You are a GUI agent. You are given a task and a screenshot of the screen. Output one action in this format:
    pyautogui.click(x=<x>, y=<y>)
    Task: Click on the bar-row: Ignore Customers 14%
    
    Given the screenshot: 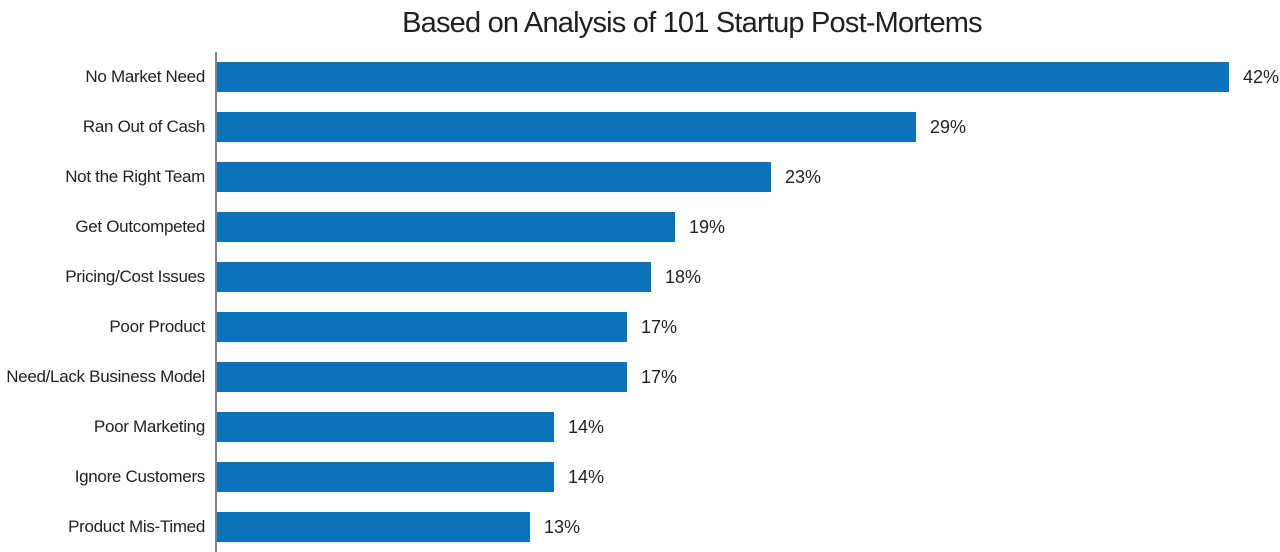 What is the action you would take?
    pyautogui.click(x=640, y=477)
    